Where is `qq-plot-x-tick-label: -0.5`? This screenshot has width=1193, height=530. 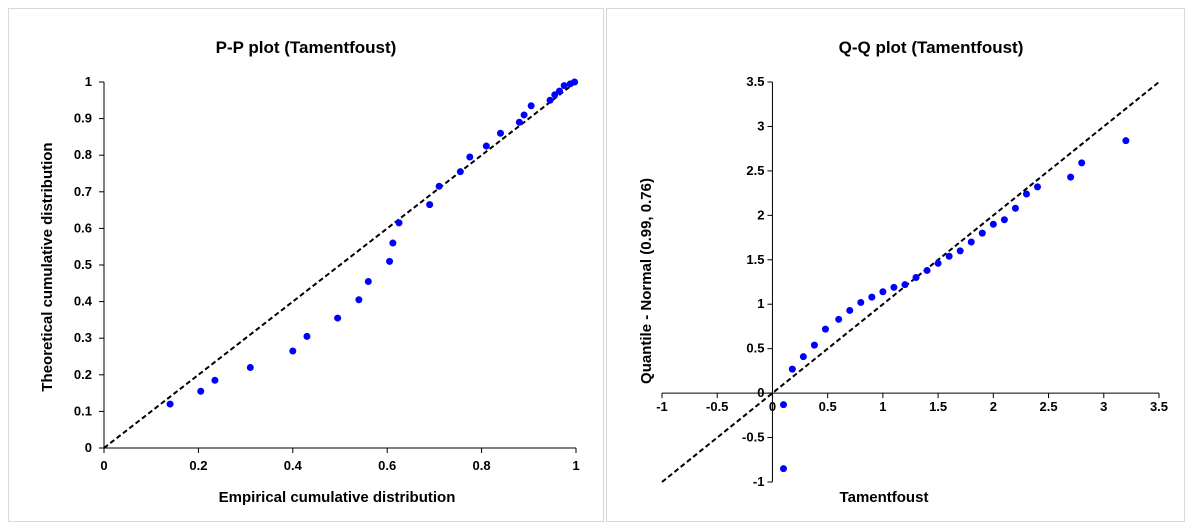 qq-plot-x-tick-label: -0.5 is located at coordinates (717, 406).